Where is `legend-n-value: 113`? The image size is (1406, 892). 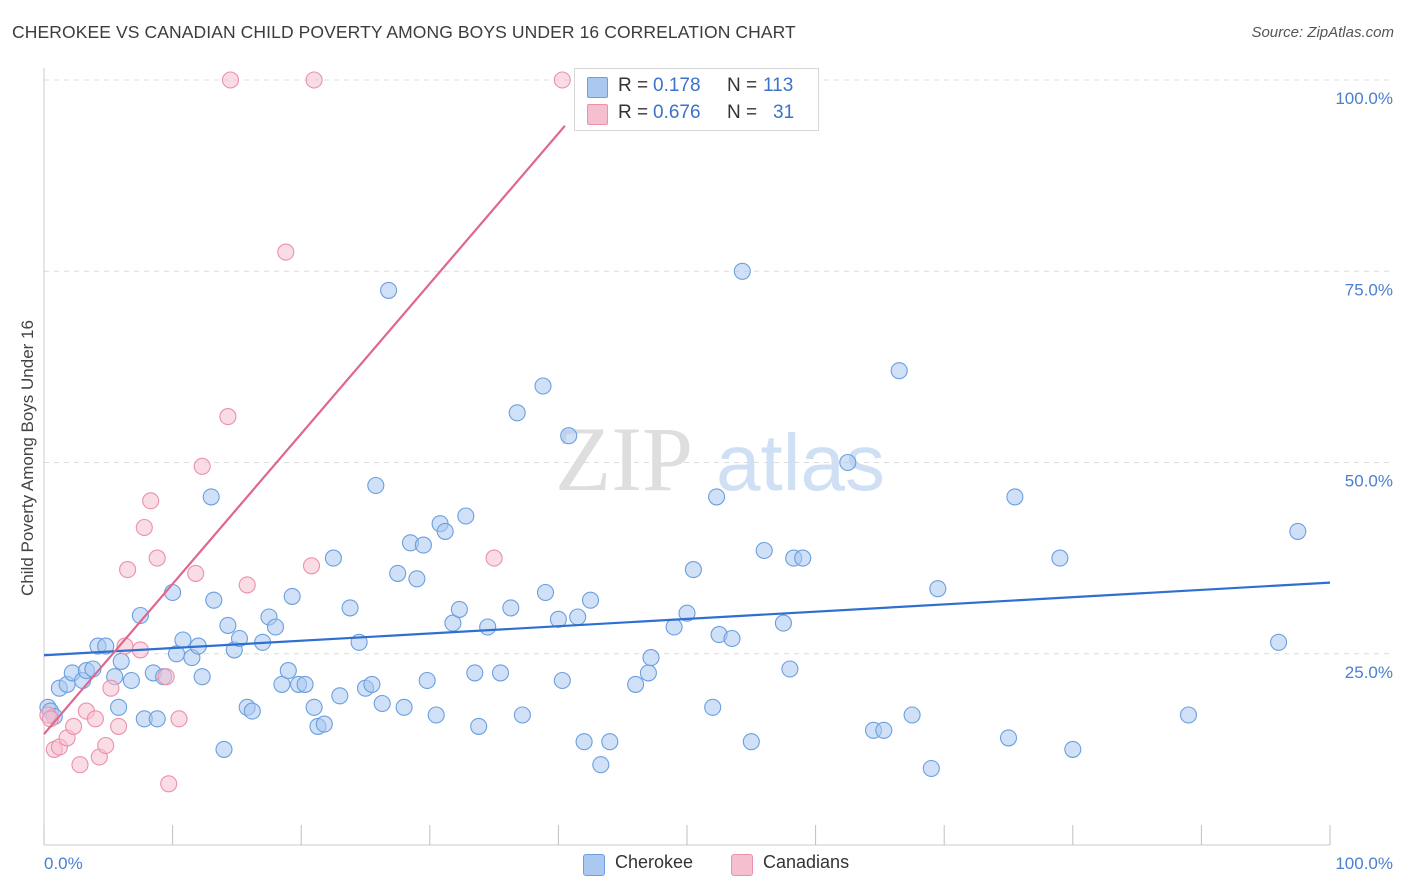
legend-n-value: 113 is located at coordinates (778, 85).